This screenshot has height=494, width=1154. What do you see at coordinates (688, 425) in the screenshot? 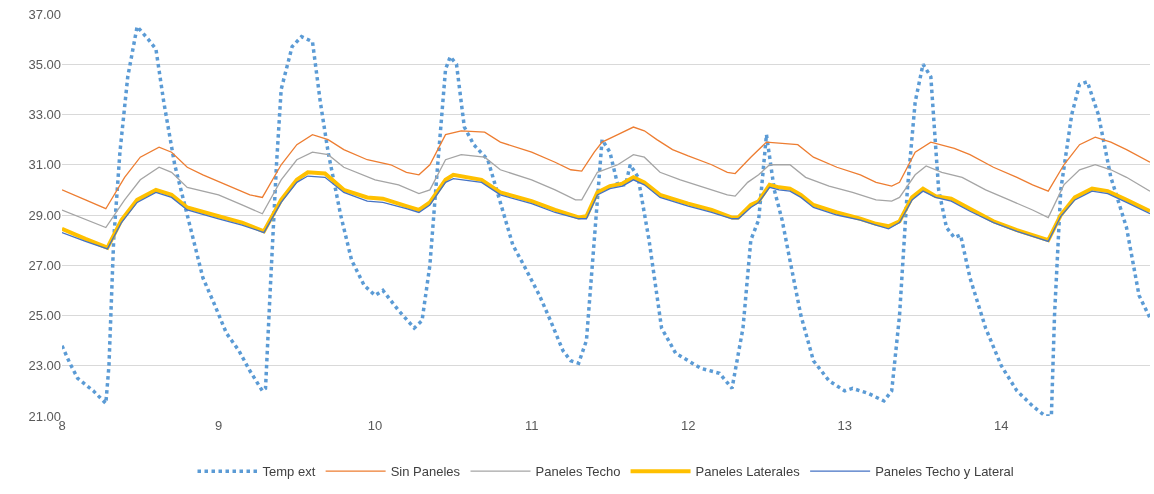
I see `x-tick-label: 12` at bounding box center [688, 425].